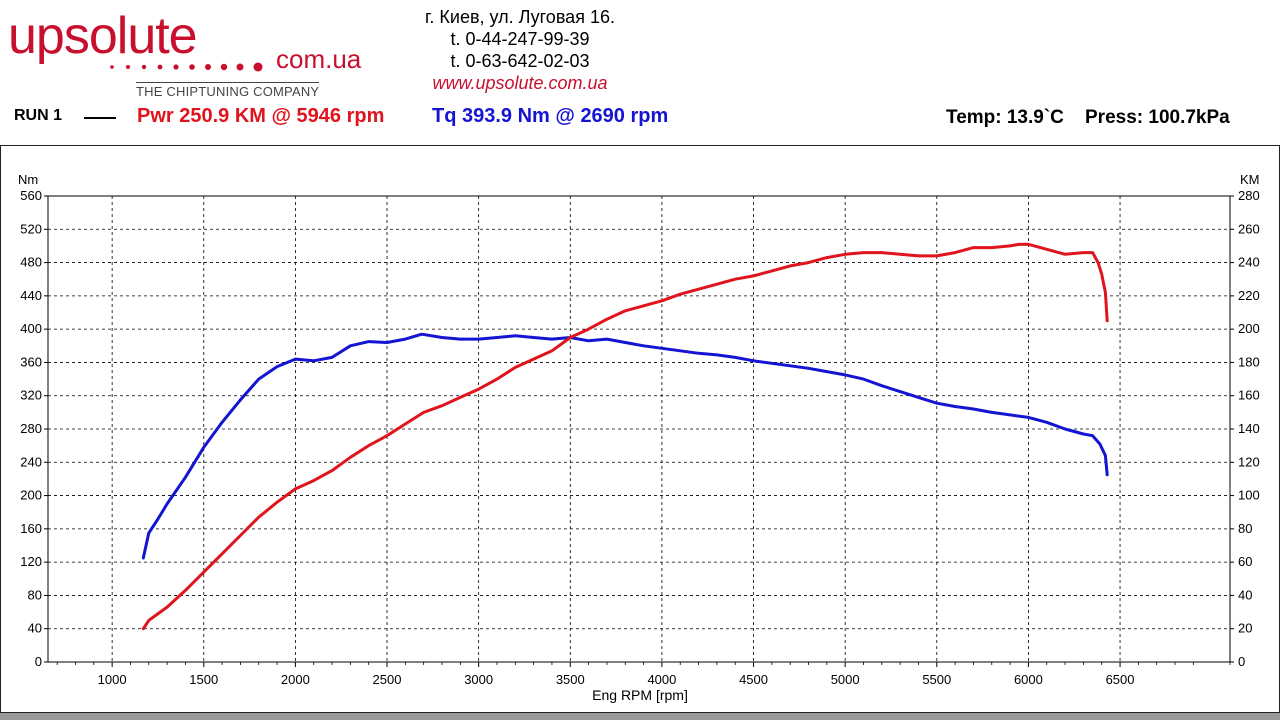 The width and height of the screenshot is (1280, 720). I want to click on environment-readout: Temp: 13.9`C Press: 100.7kPa, so click(1088, 117).